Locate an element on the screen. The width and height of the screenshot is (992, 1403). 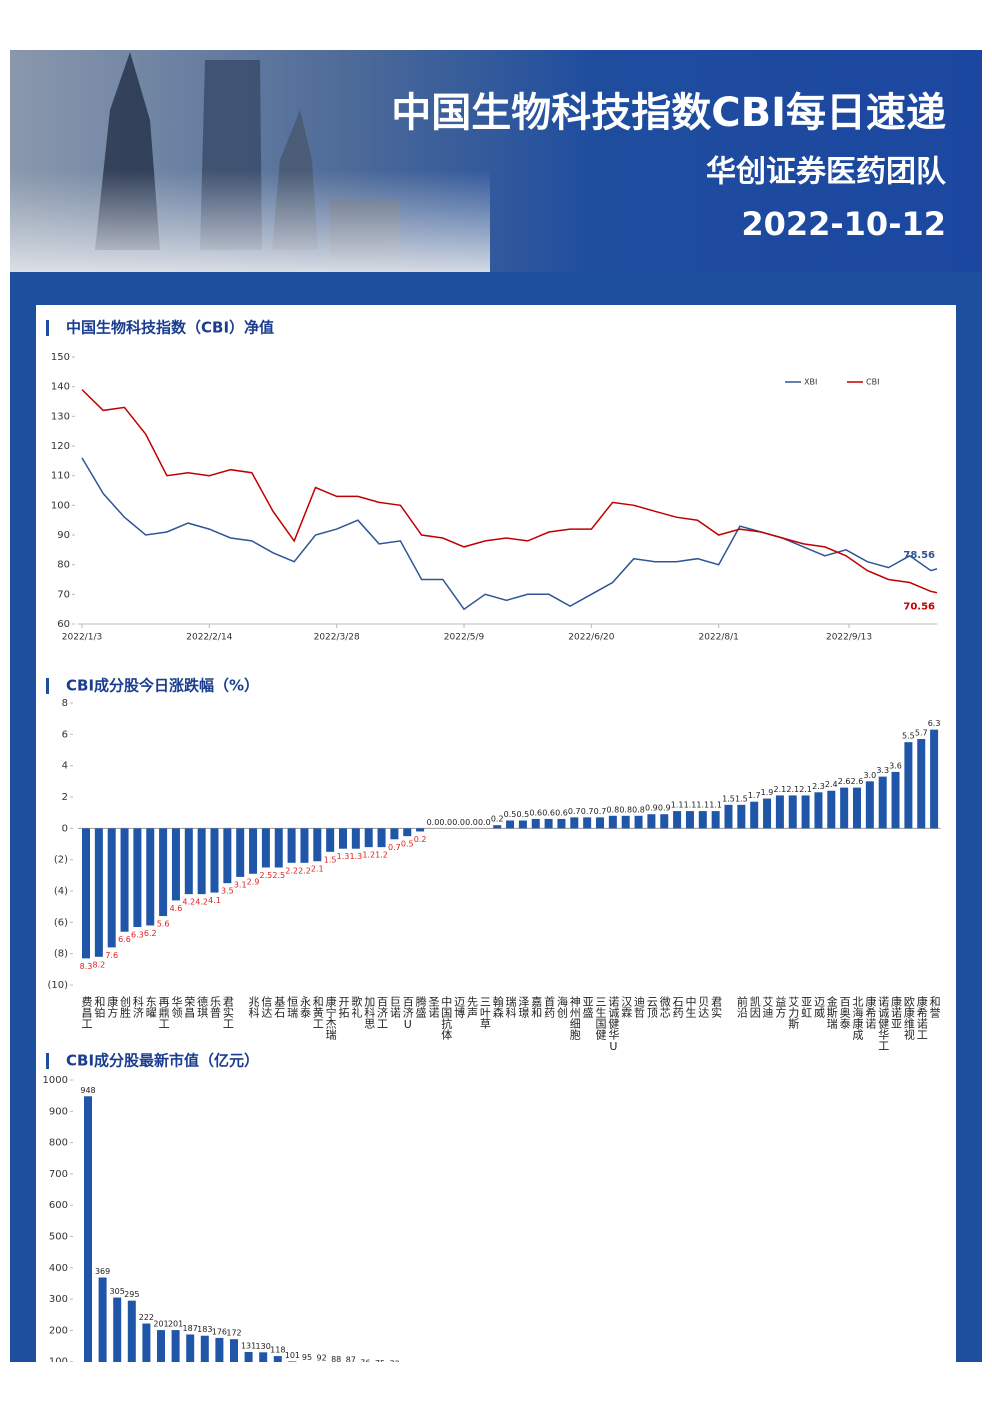
end-label: 70.56 is located at coordinates (919, 607).